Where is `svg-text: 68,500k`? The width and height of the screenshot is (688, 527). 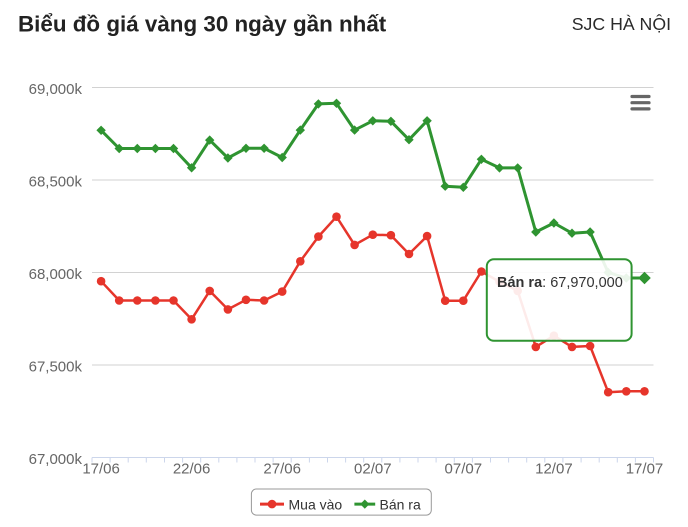 svg-text: 68,500k is located at coordinates (56, 181).